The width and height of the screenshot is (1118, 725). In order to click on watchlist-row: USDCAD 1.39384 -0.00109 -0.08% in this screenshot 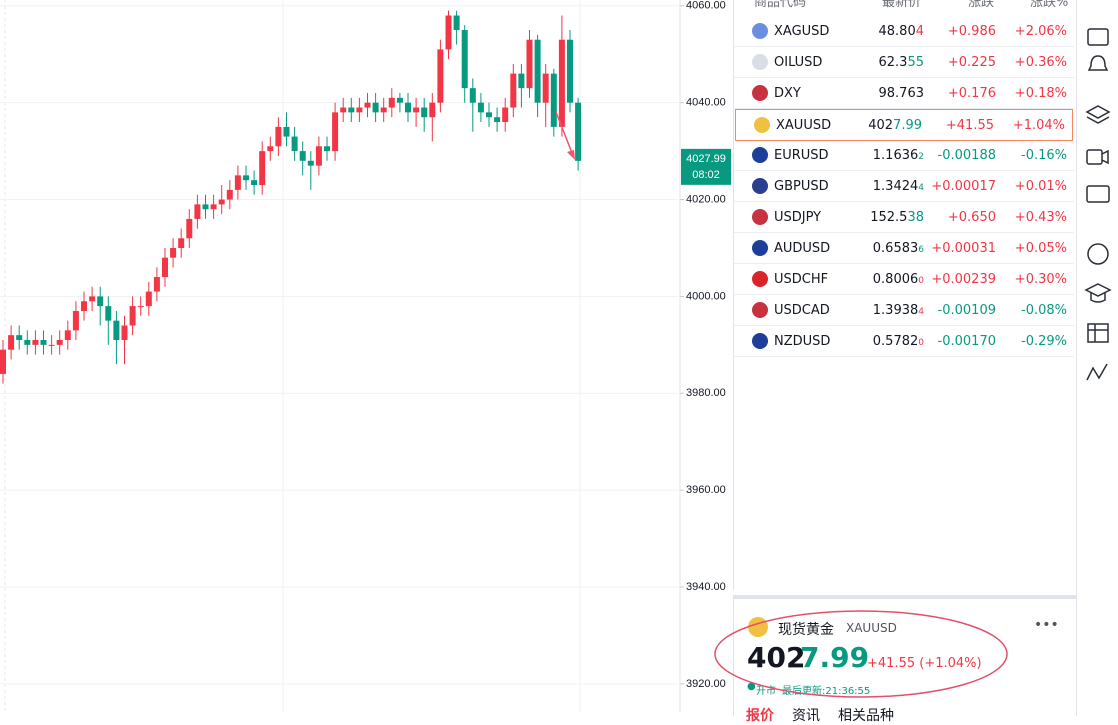, I will do `click(904, 310)`.